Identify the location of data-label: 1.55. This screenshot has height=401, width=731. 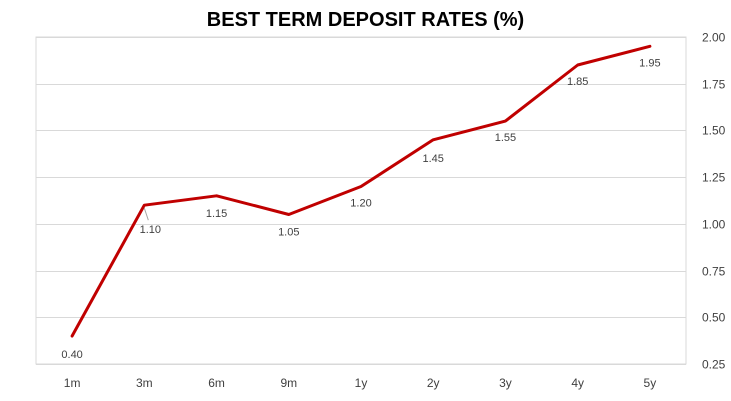
(505, 138).